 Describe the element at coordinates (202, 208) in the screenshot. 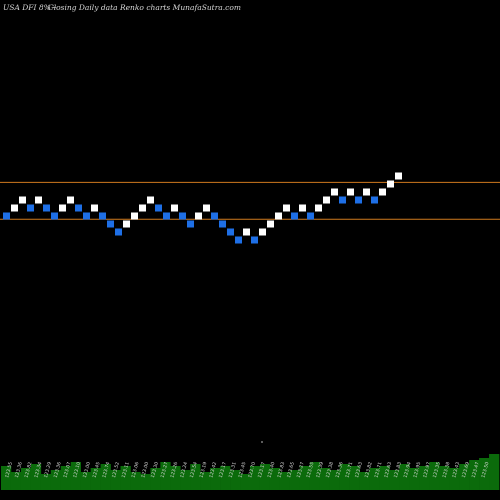

I see `renko-bricks` at that location.